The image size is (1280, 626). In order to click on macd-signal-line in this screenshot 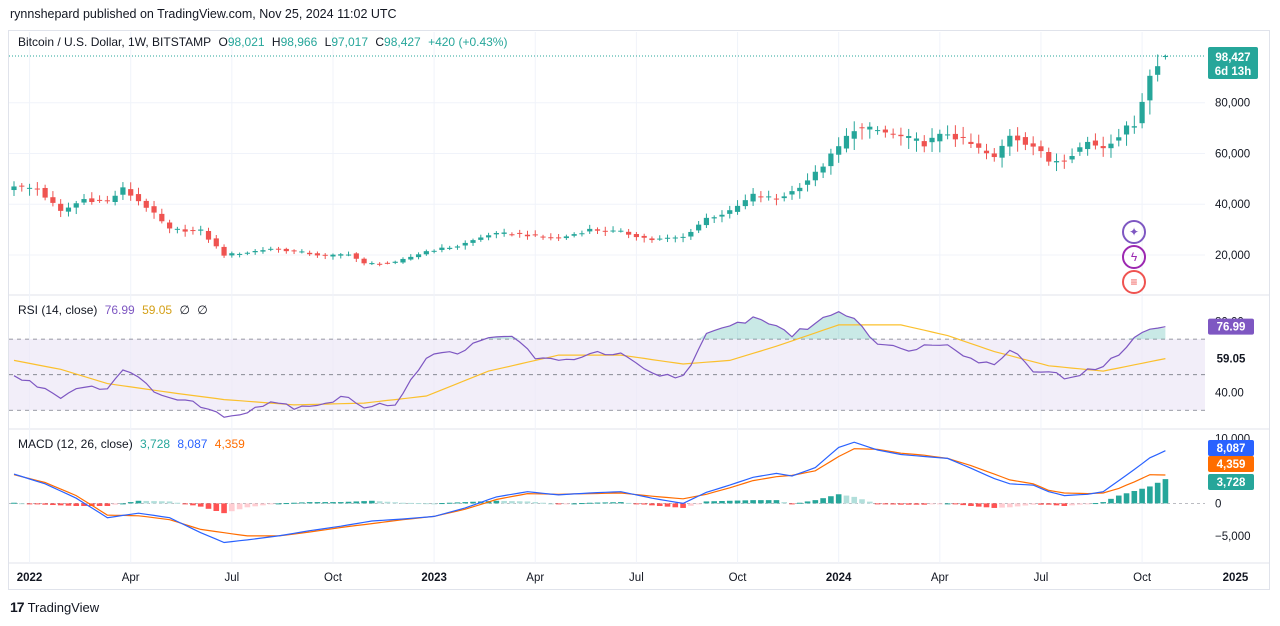, I will do `click(589, 492)`.